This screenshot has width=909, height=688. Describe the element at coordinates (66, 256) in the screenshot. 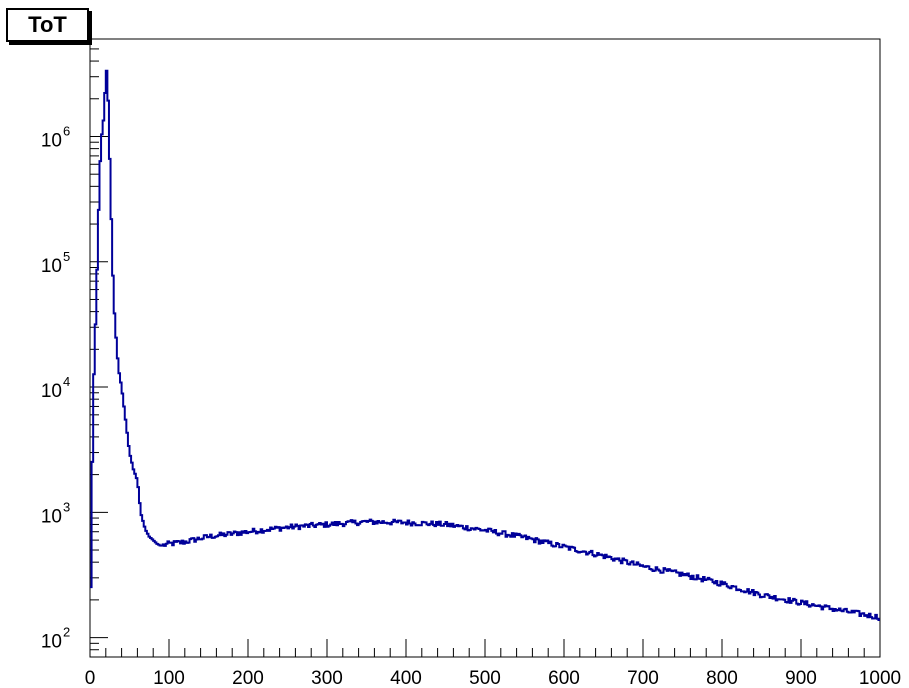

I see `y-tick-label-exponent: 5` at that location.